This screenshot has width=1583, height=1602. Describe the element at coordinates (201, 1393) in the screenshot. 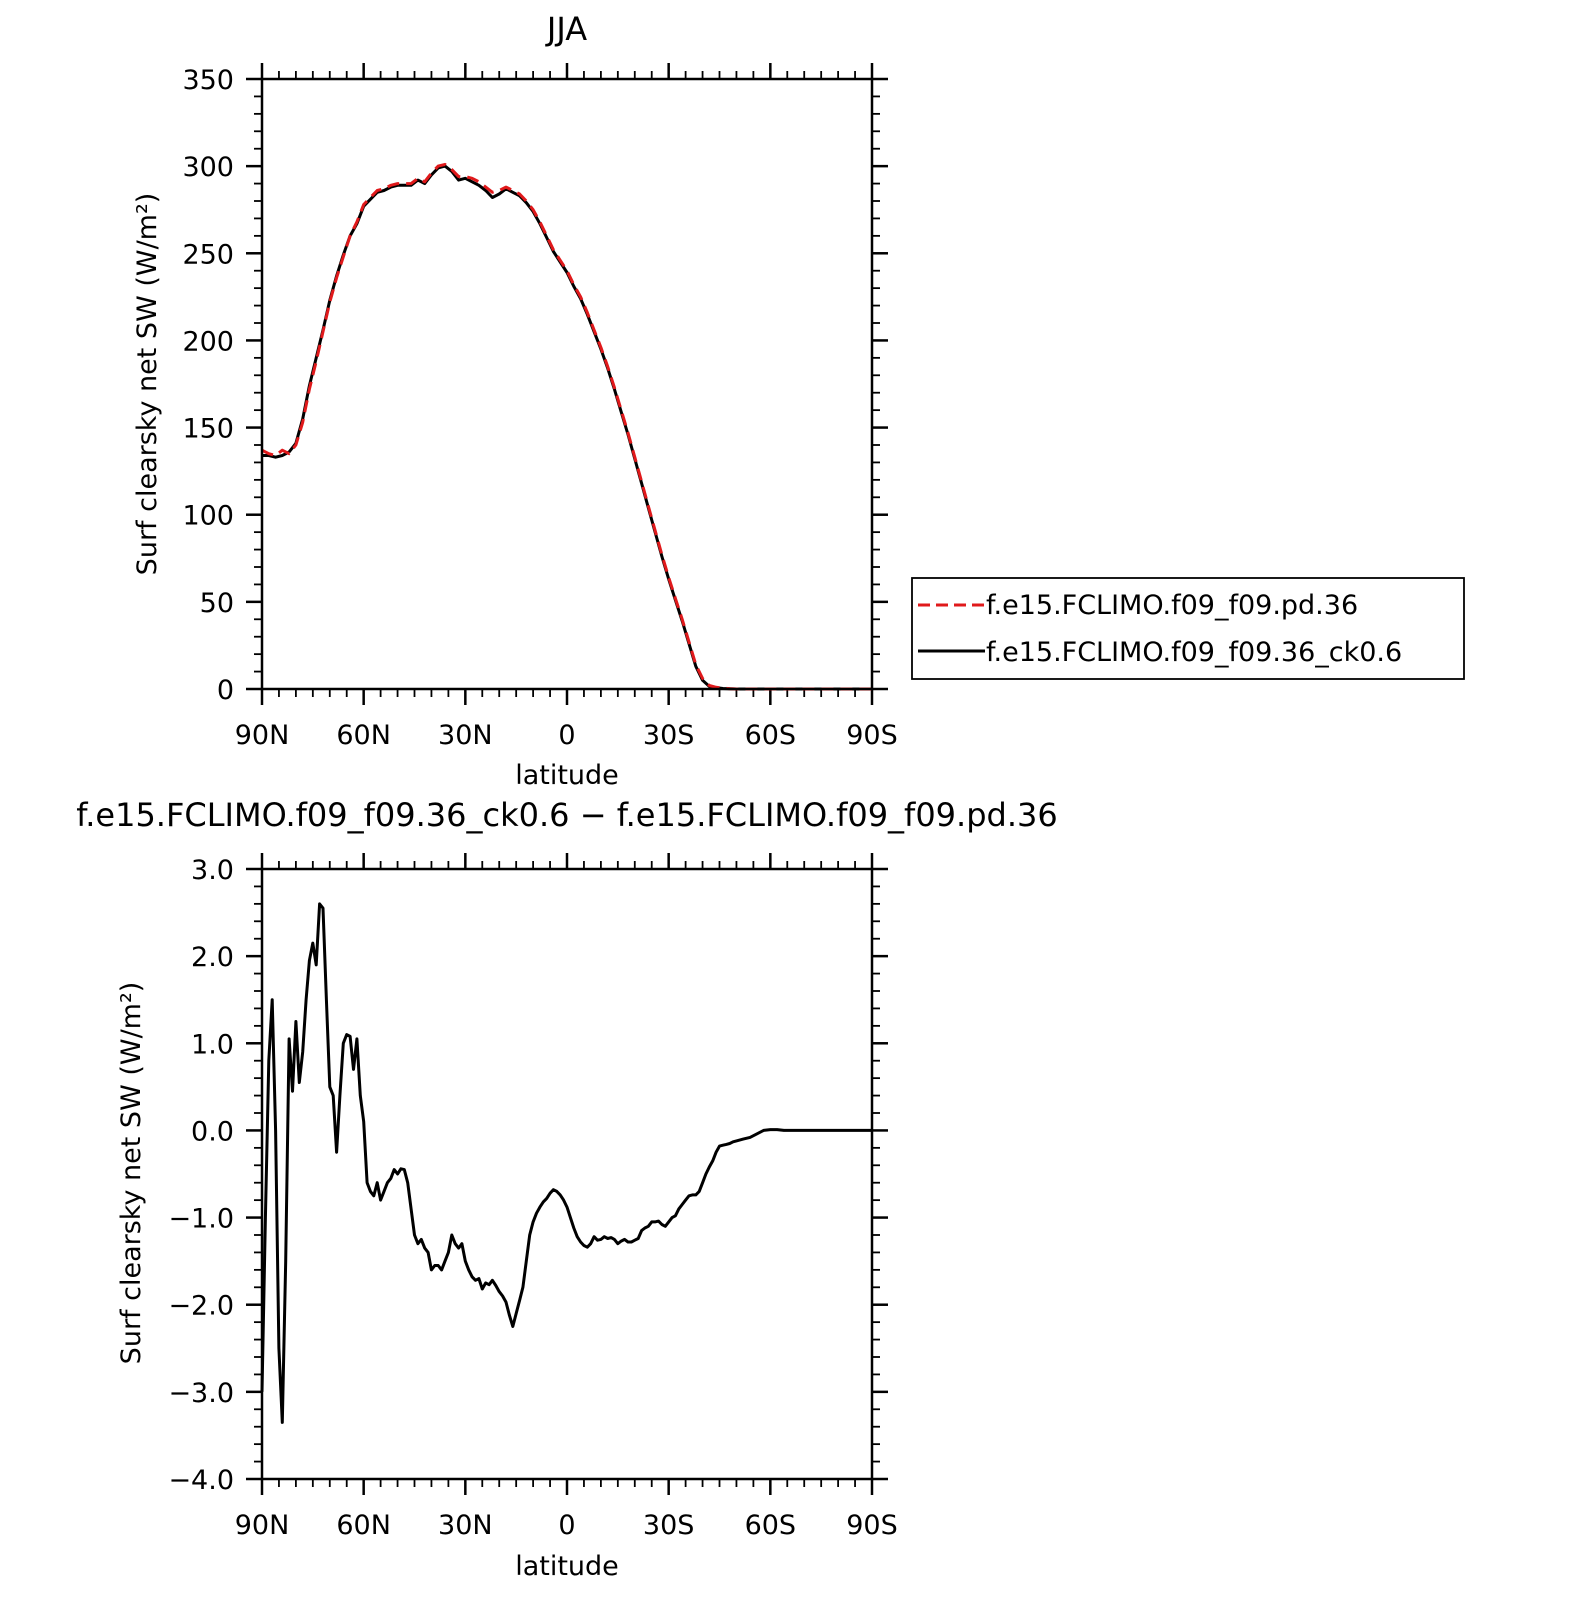

I see `y-tick-label: −3.0` at that location.